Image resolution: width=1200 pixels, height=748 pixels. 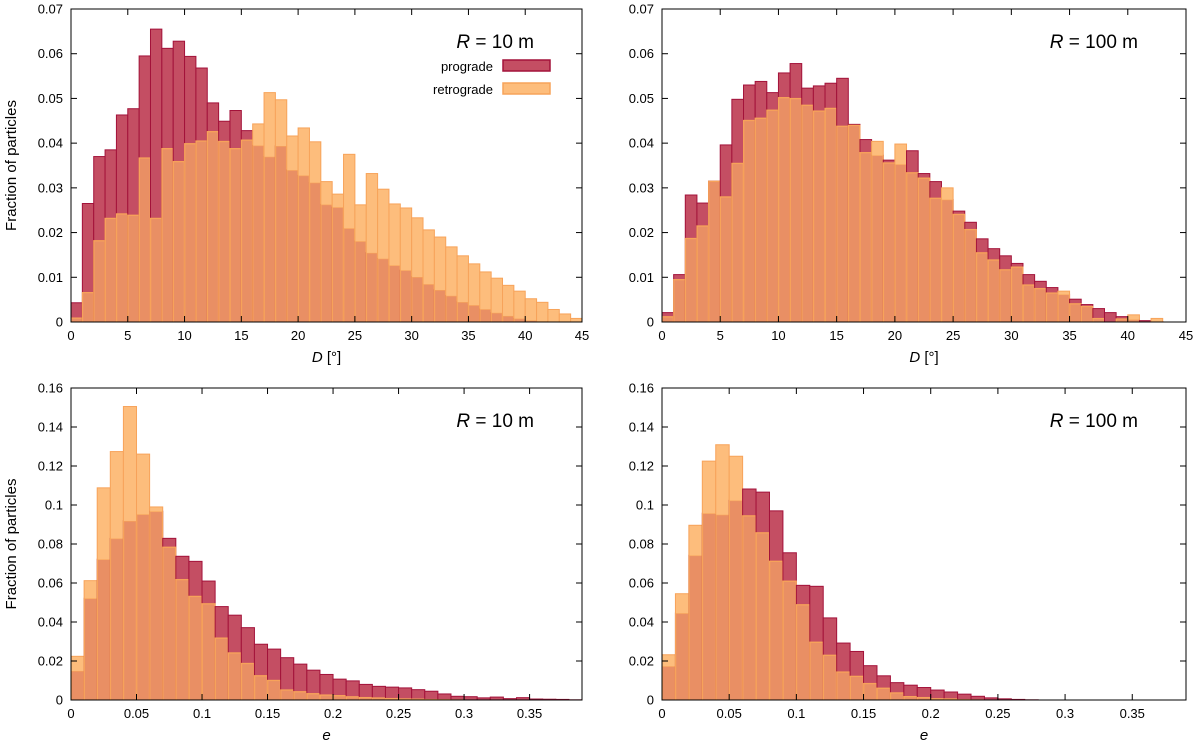 I want to click on prograde-bar, so click(x=444, y=697).